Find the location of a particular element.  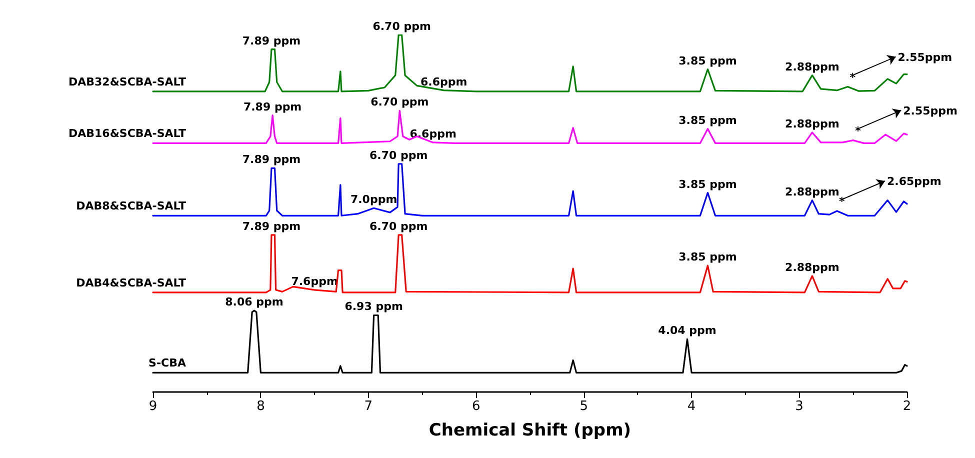

annotation: 2.65ppm is located at coordinates (914, 181).